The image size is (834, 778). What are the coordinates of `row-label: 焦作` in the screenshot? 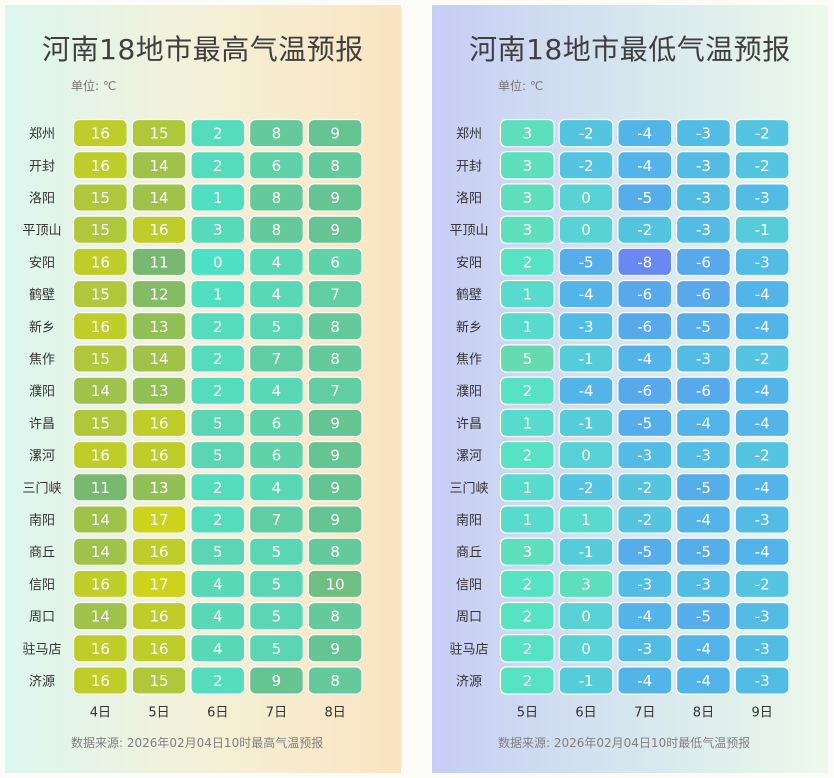 It's located at (469, 360).